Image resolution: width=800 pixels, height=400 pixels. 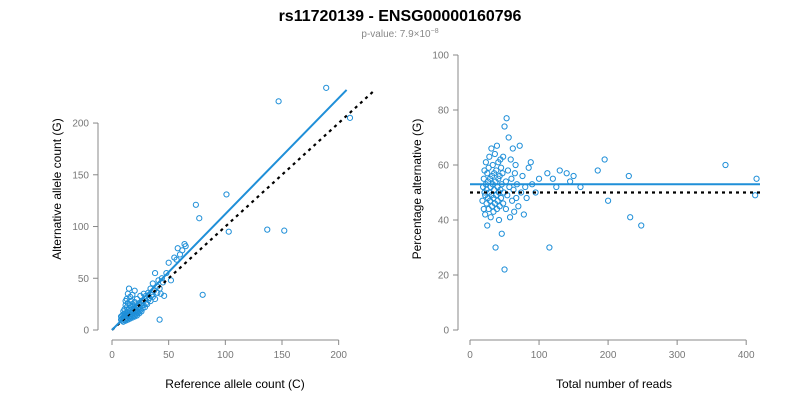 What do you see at coordinates (444, 276) in the screenshot?
I see `y-tick-label: 20` at bounding box center [444, 276].